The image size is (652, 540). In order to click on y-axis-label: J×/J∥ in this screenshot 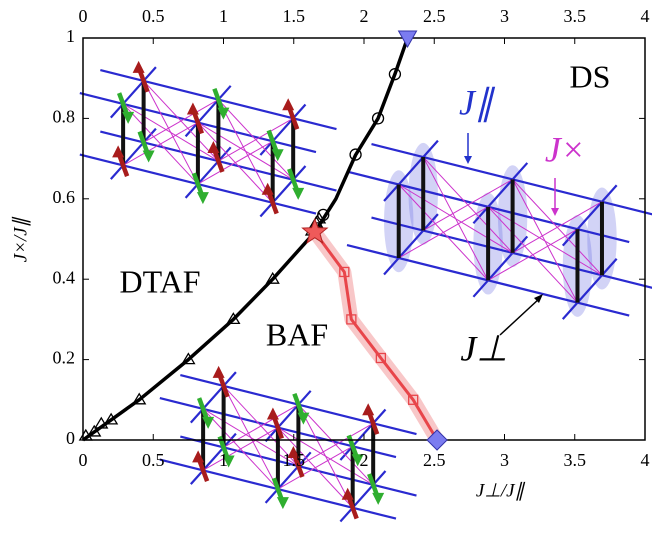, I will do `click(20, 239)`.